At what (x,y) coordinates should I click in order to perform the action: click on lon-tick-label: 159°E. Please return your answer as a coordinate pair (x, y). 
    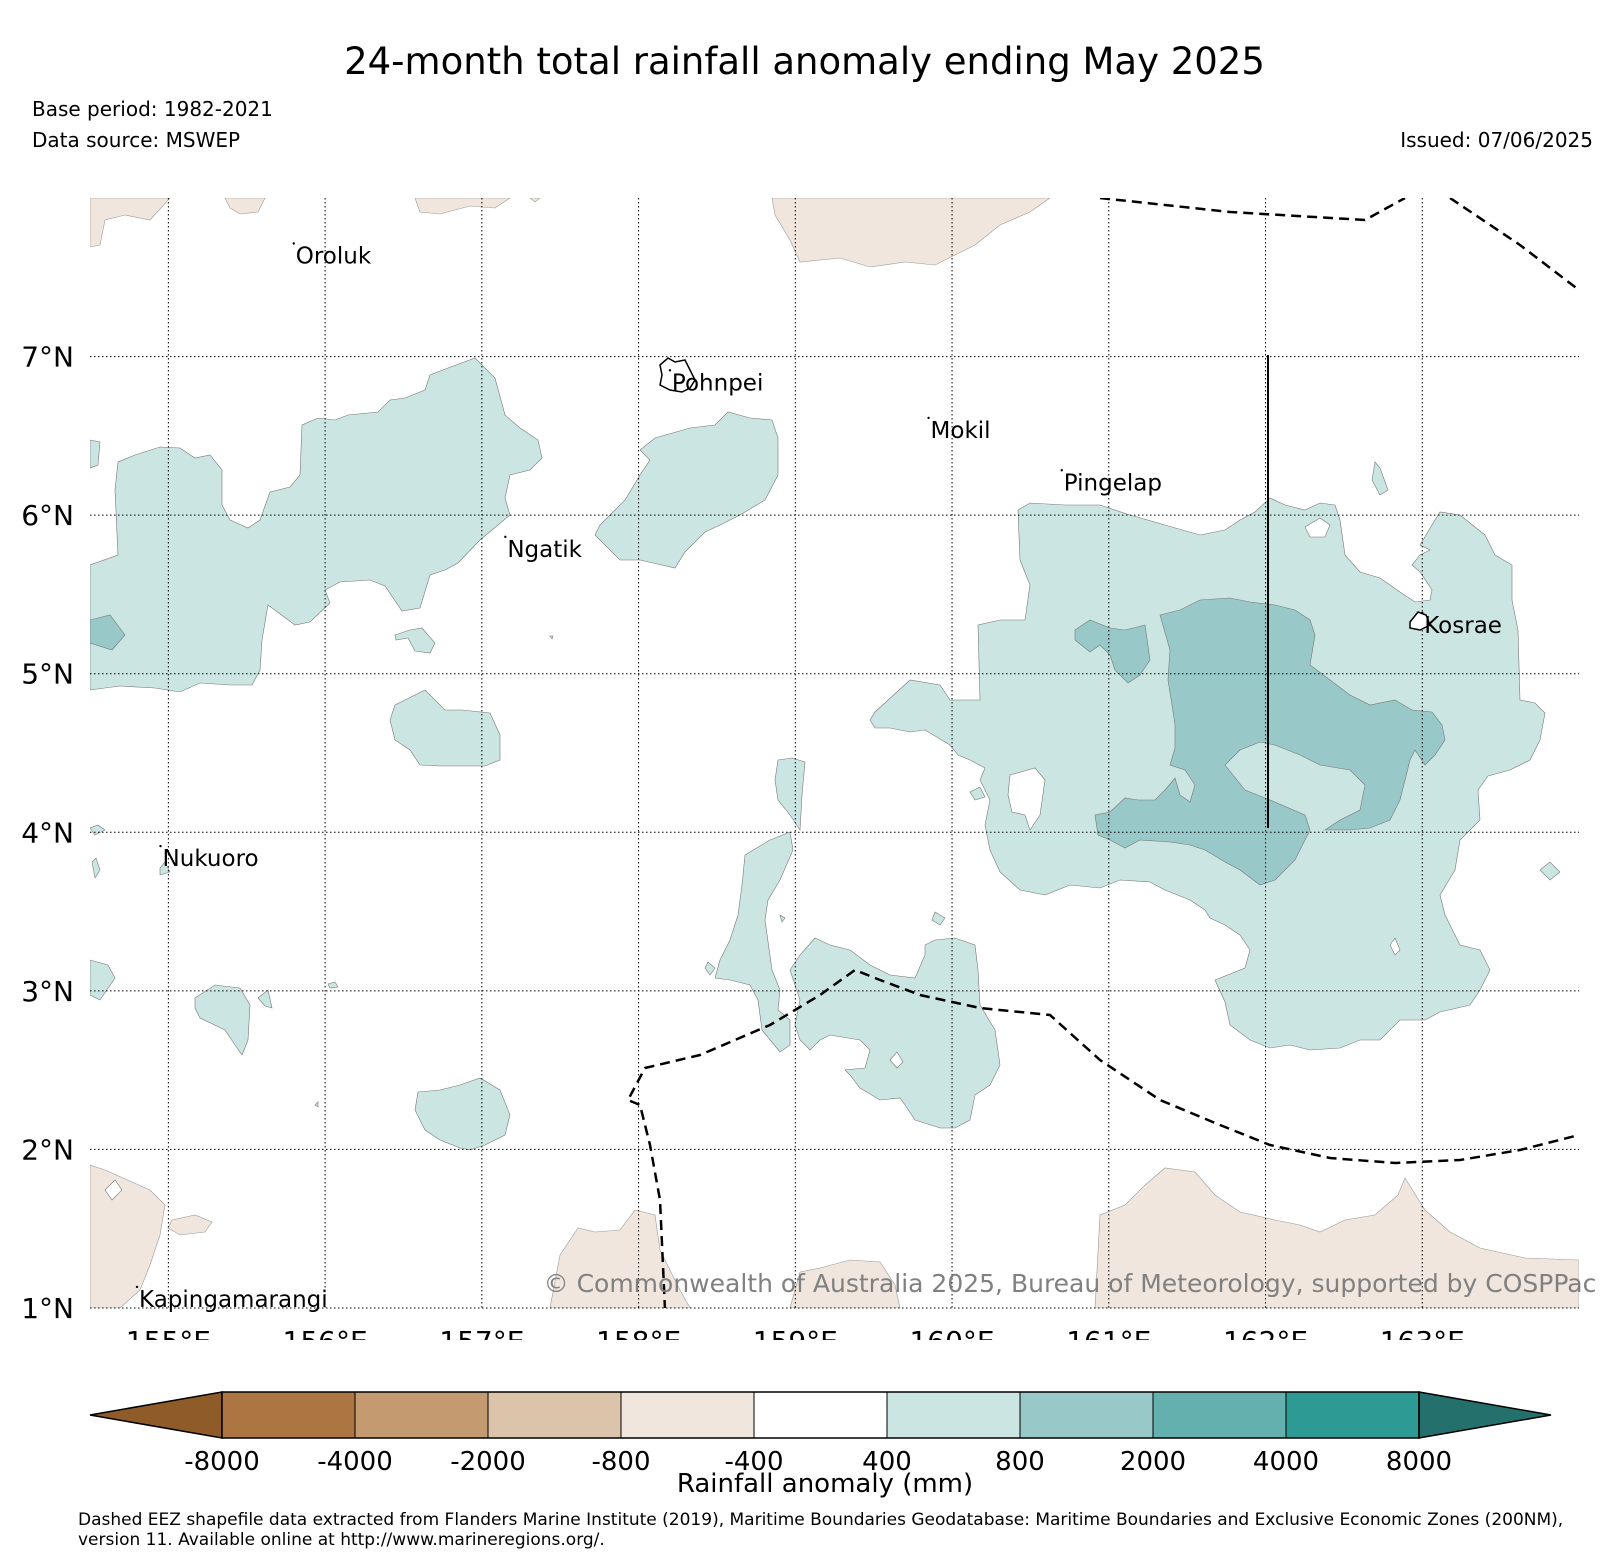
    Looking at the image, I should click on (795, 1332).